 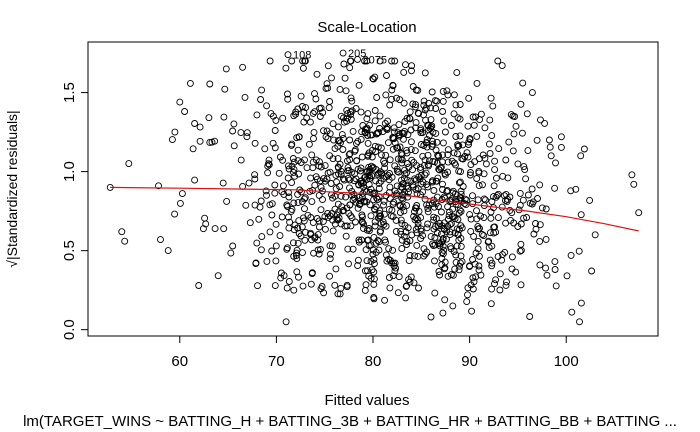 I want to click on y-axis-label: √|Standardized residuals|, so click(x=12, y=188).